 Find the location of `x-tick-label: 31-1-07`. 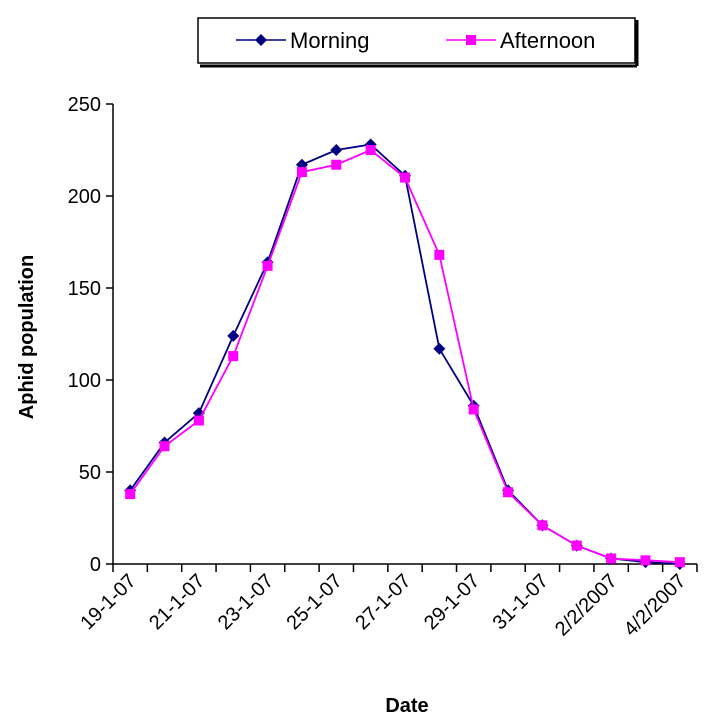

x-tick-label: 31-1-07 is located at coordinates (521, 602).